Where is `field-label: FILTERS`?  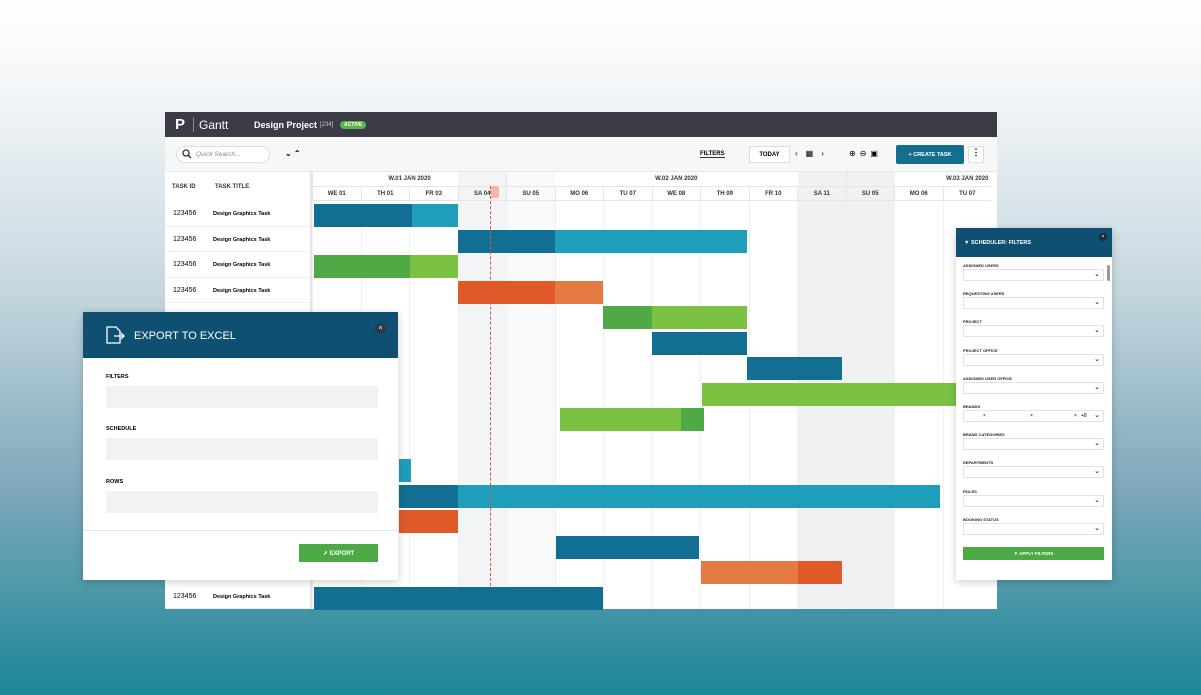
field-label: FILTERS is located at coordinates (117, 377).